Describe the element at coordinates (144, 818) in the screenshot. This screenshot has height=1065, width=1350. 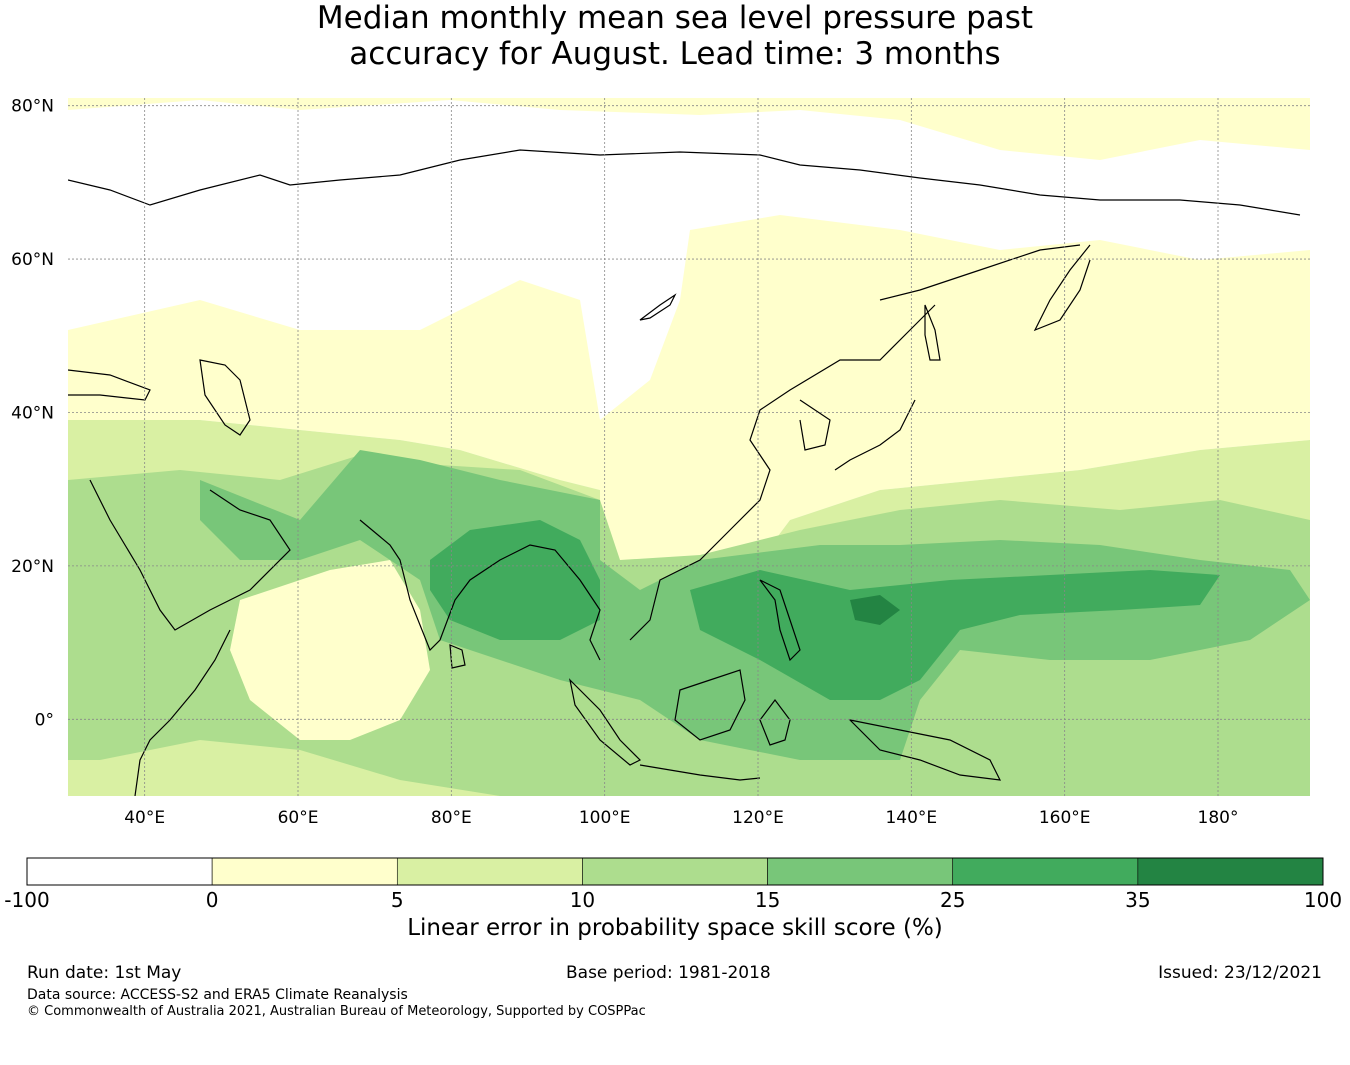
I see `lon-tick-label: 40°E` at that location.